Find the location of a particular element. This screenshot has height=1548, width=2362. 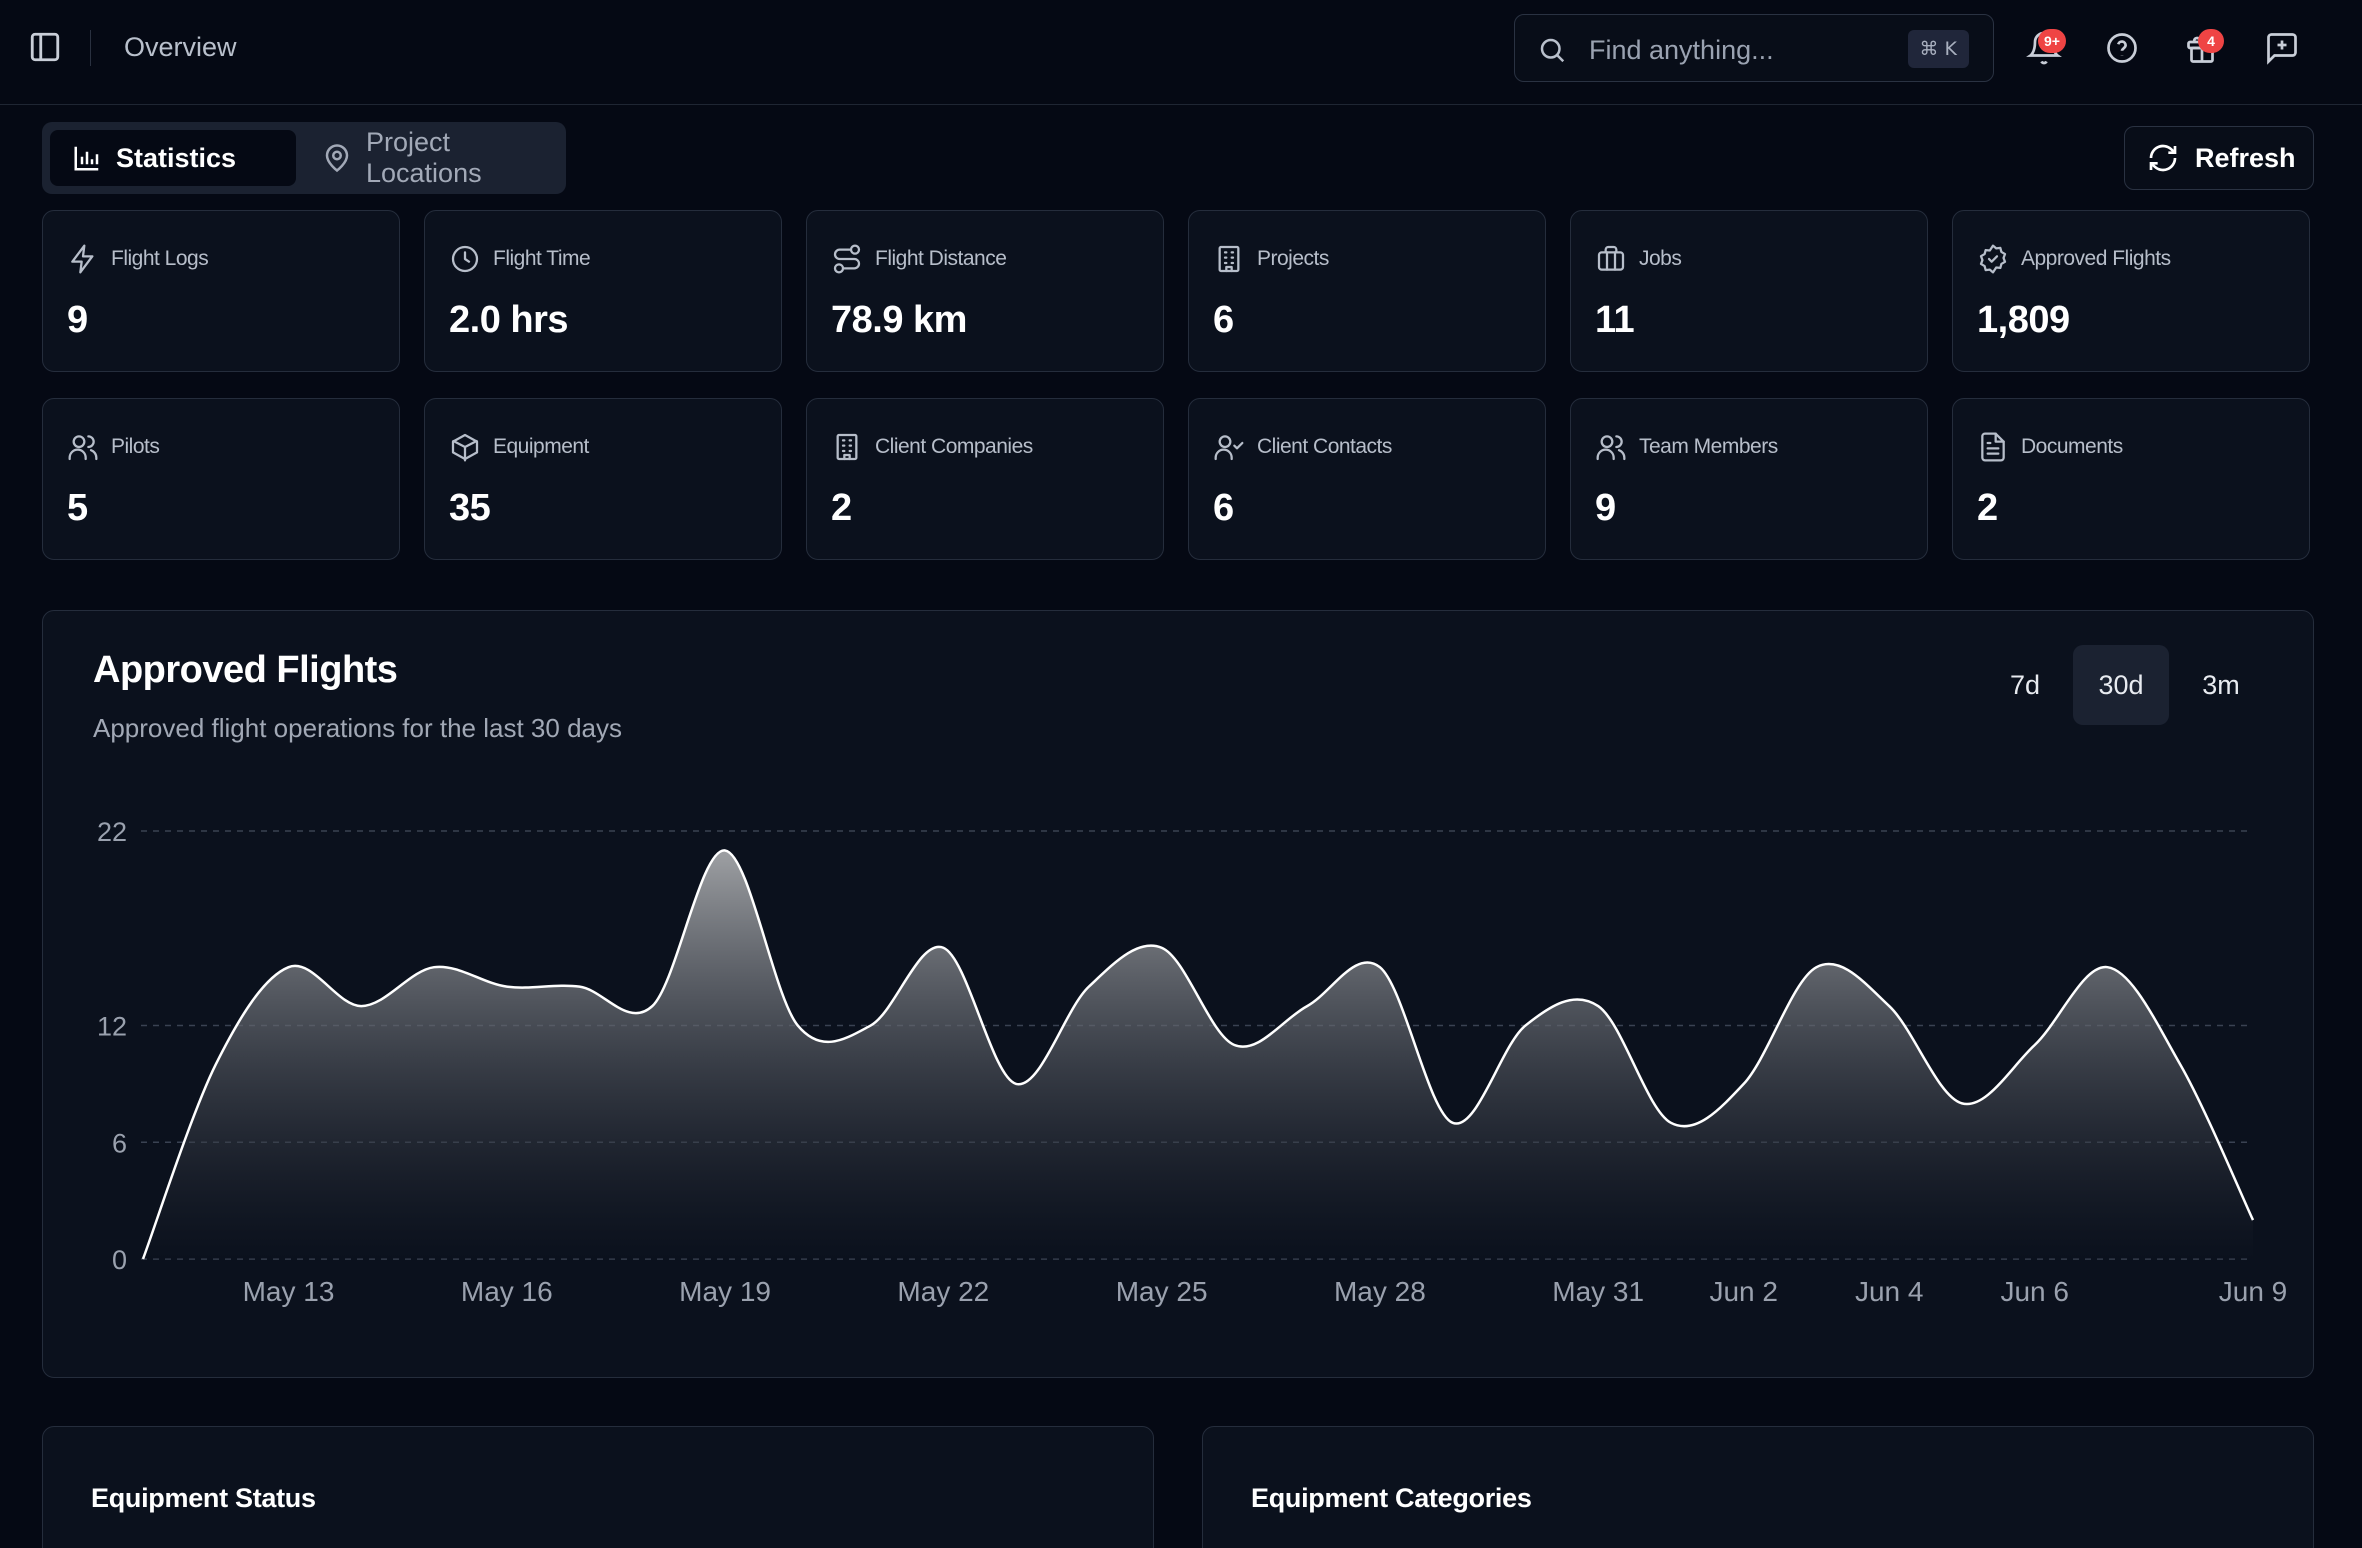

stat-label: Documents is located at coordinates (2072, 446).